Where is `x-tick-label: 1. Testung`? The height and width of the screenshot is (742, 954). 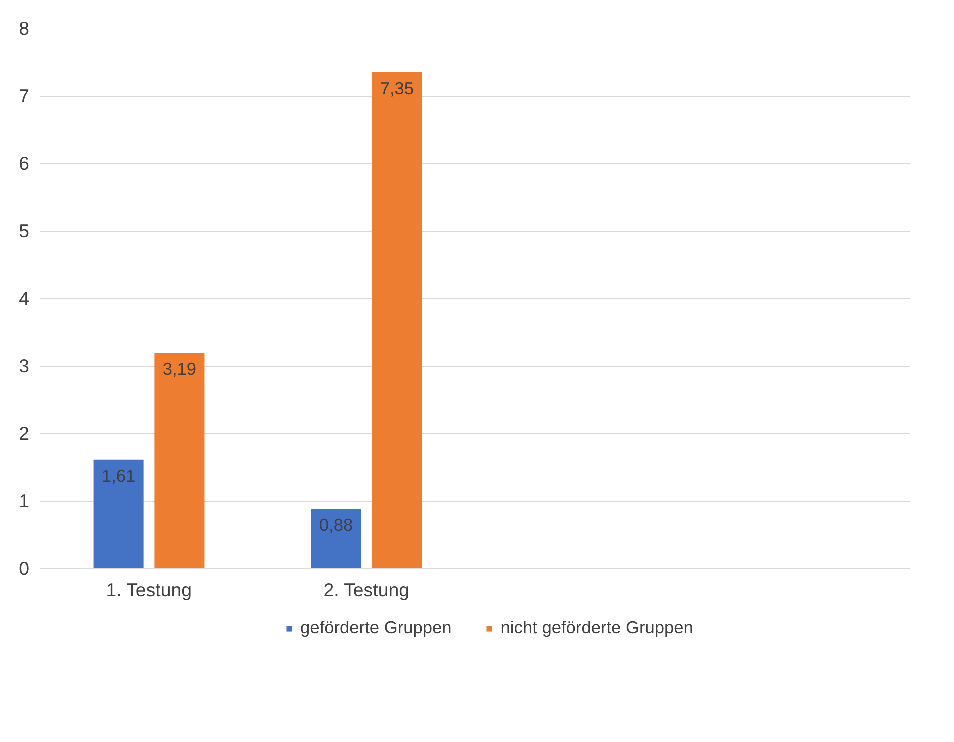 x-tick-label: 1. Testung is located at coordinates (149, 590).